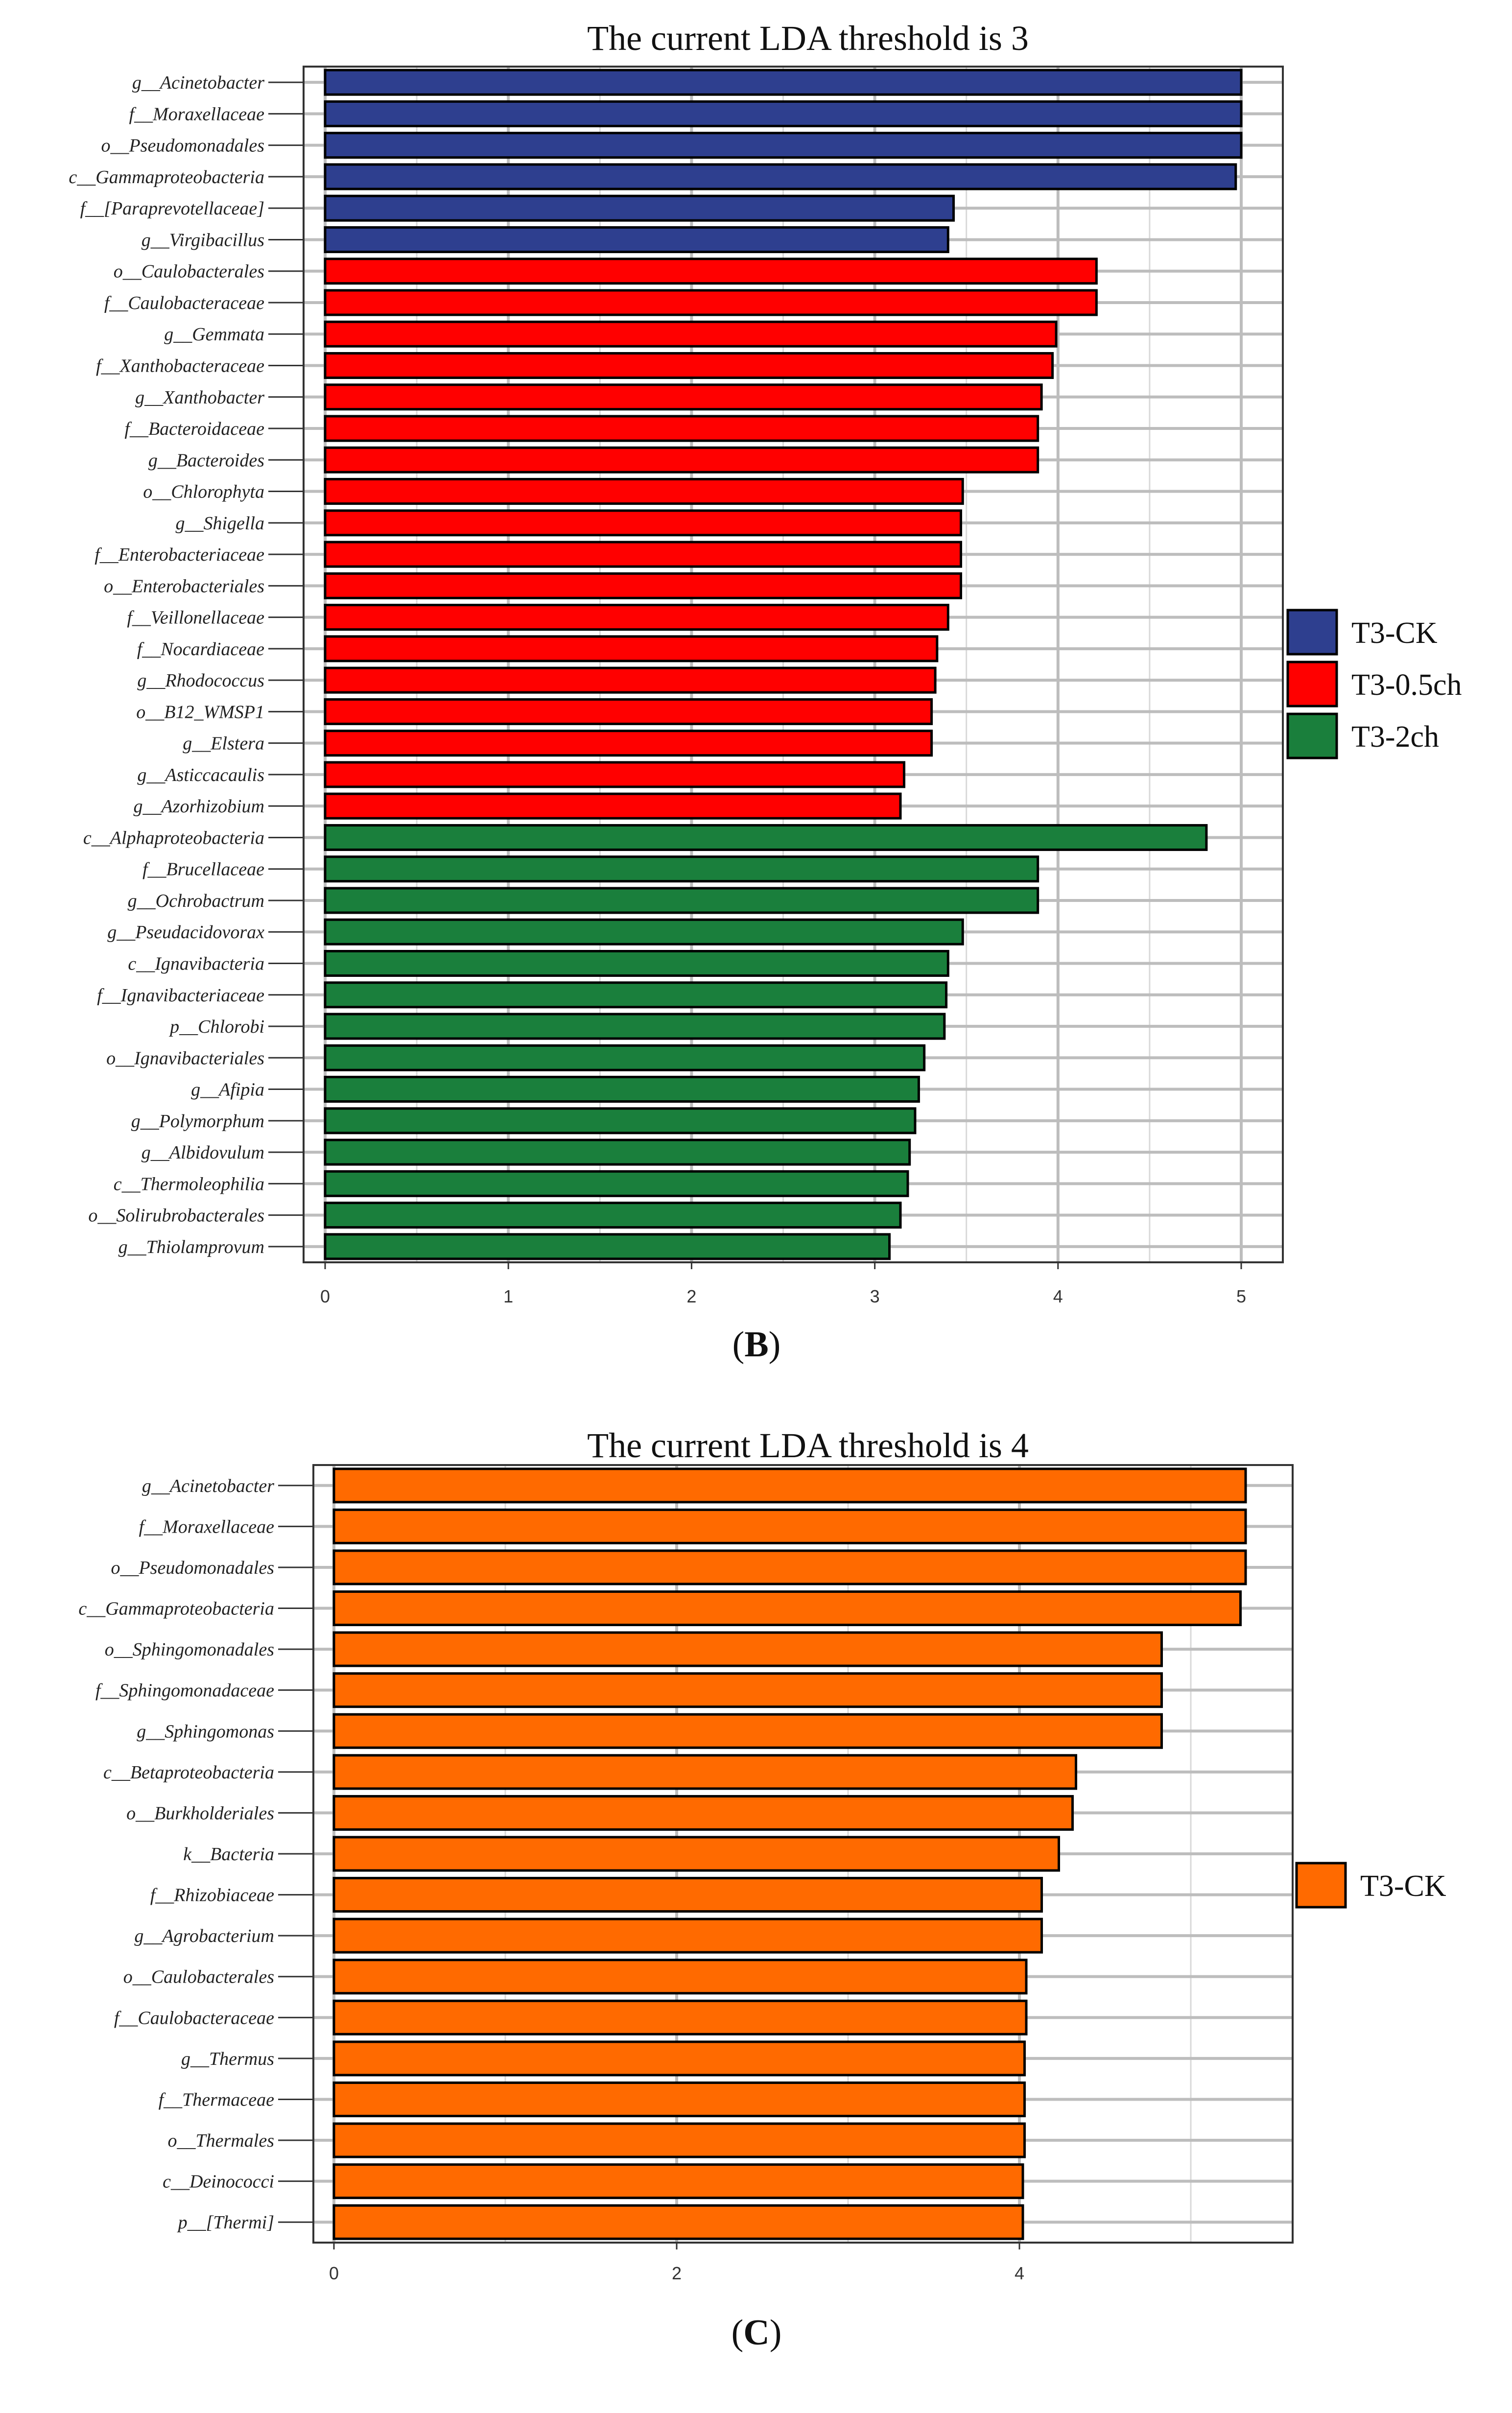 Image resolution: width=1512 pixels, height=2413 pixels. Describe the element at coordinates (206, 460) in the screenshot. I see `category-label: g__Bacteroides` at that location.